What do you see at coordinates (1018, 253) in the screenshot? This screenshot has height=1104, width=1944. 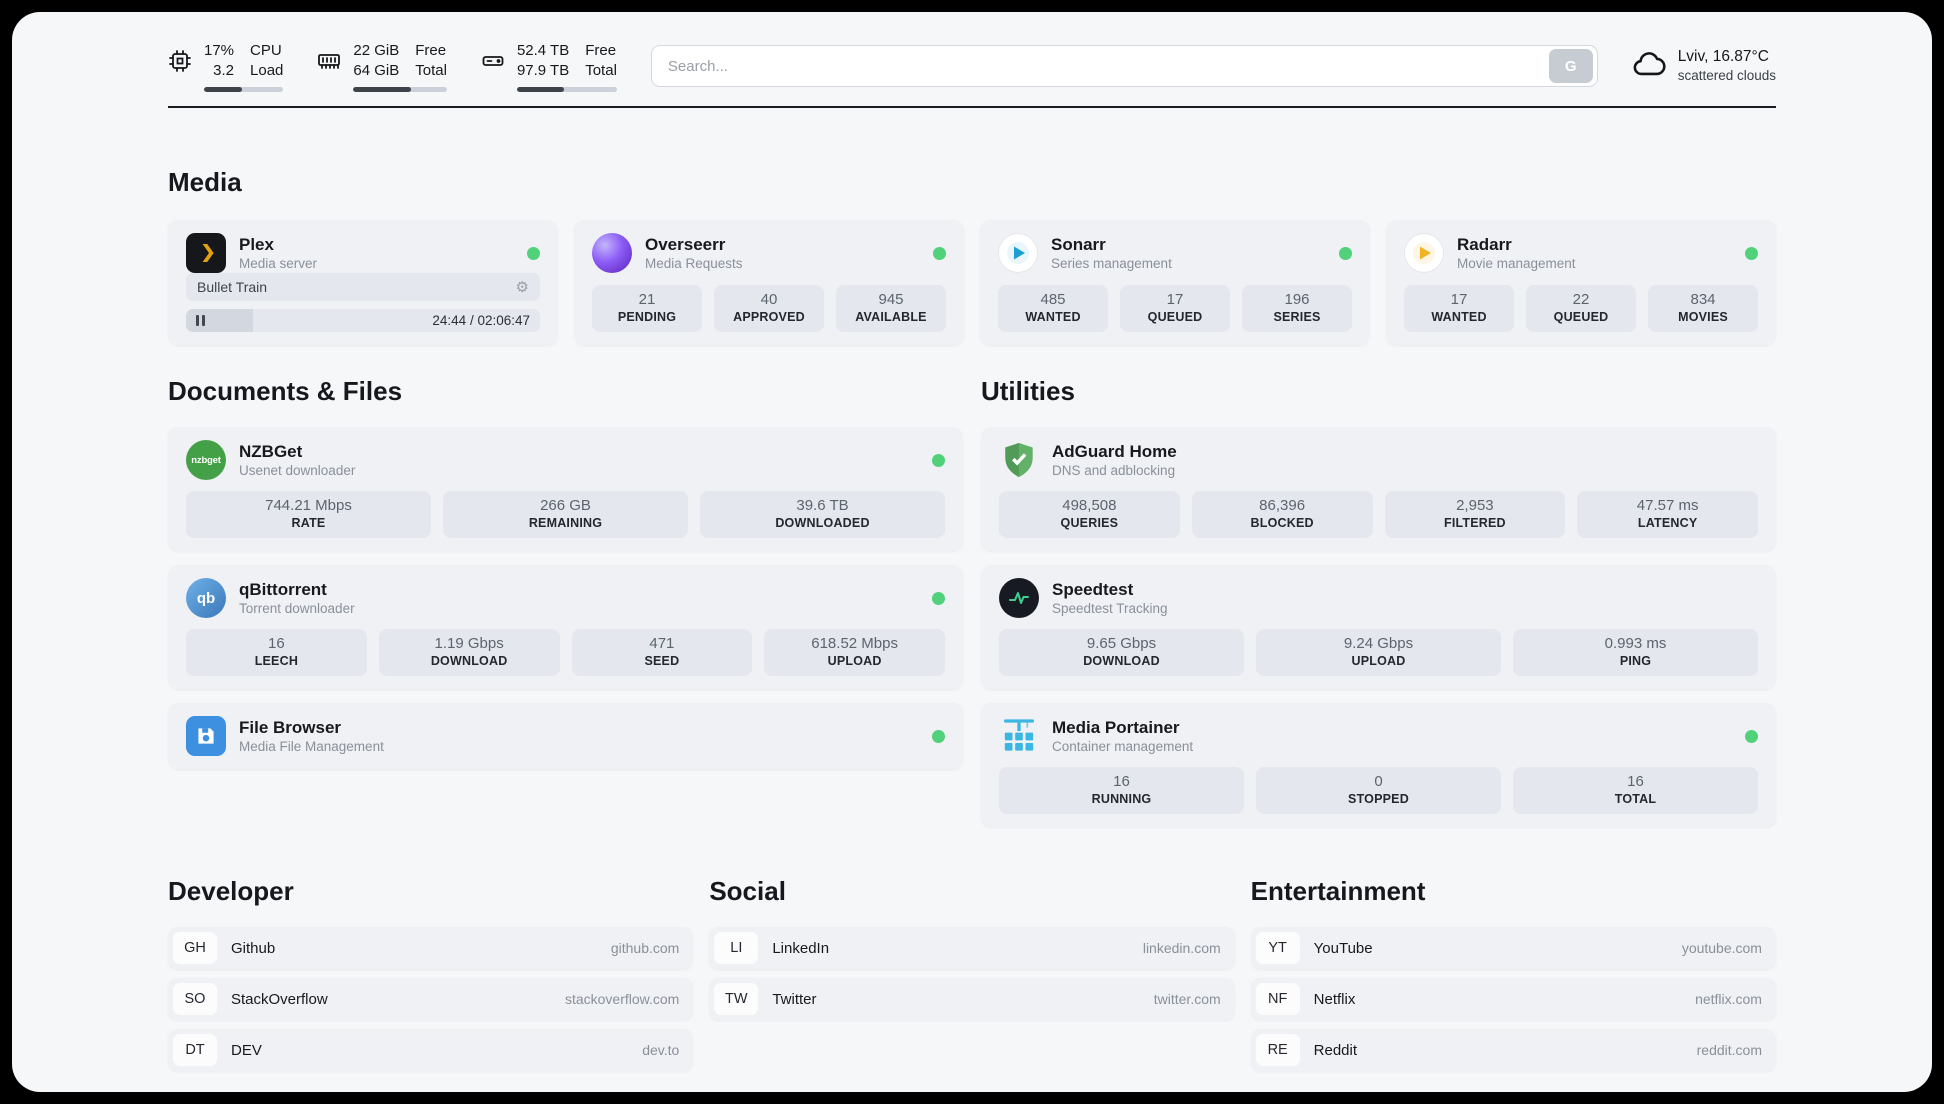 I see `sonarr-icon` at bounding box center [1018, 253].